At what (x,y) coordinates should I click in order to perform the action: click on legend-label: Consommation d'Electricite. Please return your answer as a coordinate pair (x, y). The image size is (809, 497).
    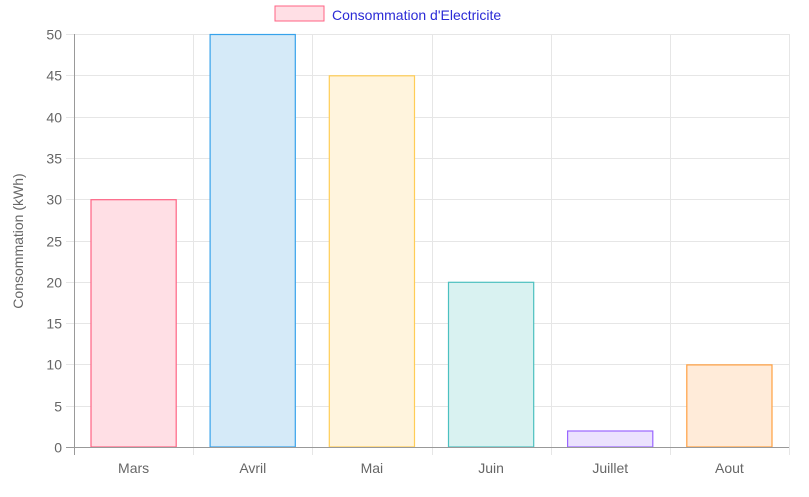
    Looking at the image, I should click on (416, 15).